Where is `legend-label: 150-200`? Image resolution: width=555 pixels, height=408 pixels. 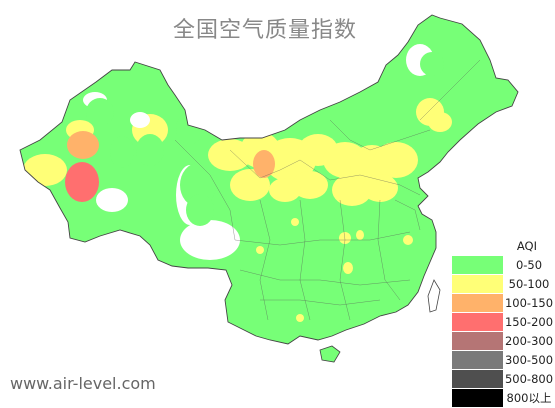
legend-label: 150-200 is located at coordinates (529, 322).